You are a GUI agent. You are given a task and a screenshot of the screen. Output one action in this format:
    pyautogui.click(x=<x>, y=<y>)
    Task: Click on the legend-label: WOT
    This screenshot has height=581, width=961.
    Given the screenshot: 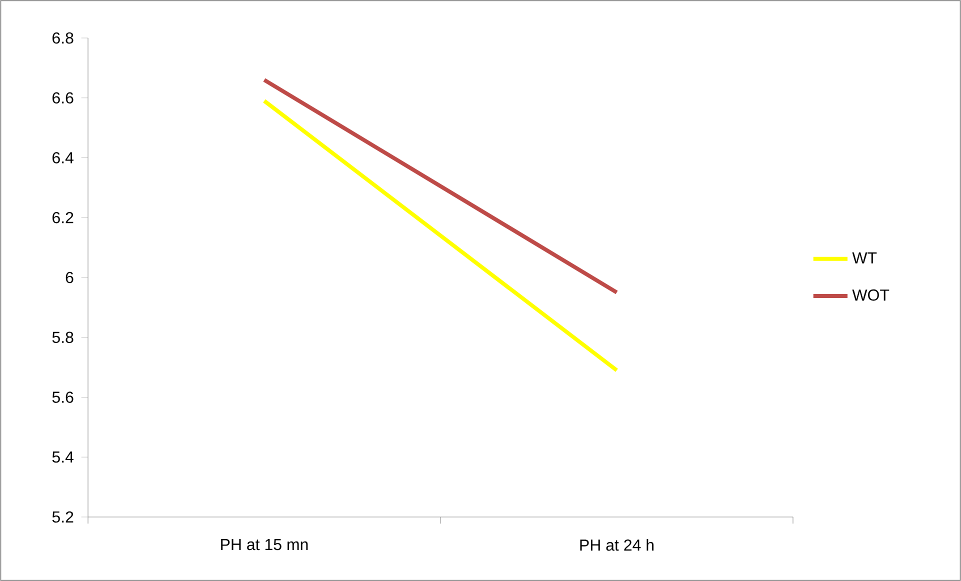 What is the action you would take?
    pyautogui.click(x=871, y=295)
    